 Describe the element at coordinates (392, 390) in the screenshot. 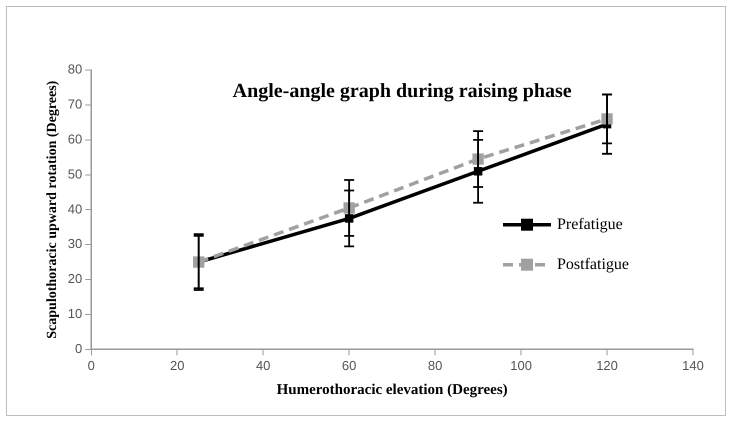

I see `x-axis-title: Humerothoracic elevation (Degrees)` at that location.